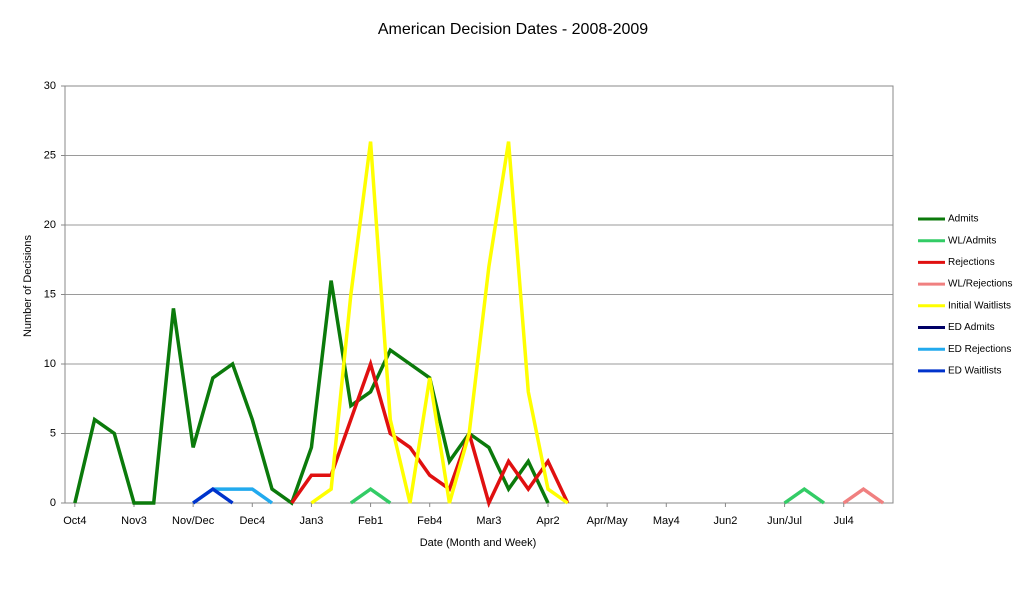 The image size is (1029, 611). I want to click on x-tick-label: Dec4, so click(252, 521).